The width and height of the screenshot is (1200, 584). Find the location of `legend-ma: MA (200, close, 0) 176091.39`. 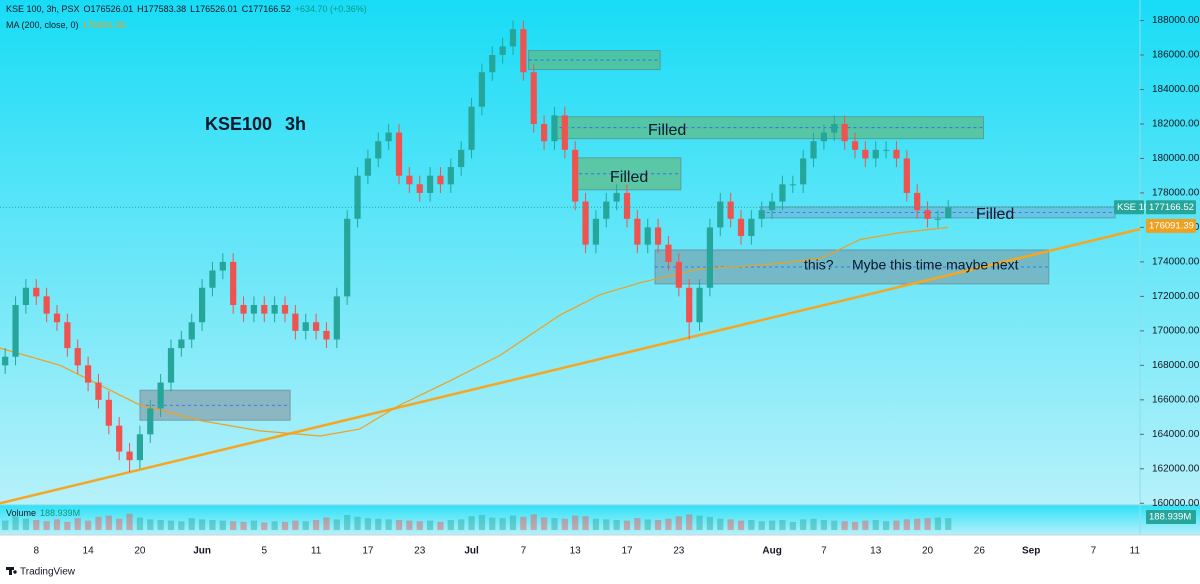

legend-ma: MA (200, close, 0) 176091.39 is located at coordinates (65, 25).